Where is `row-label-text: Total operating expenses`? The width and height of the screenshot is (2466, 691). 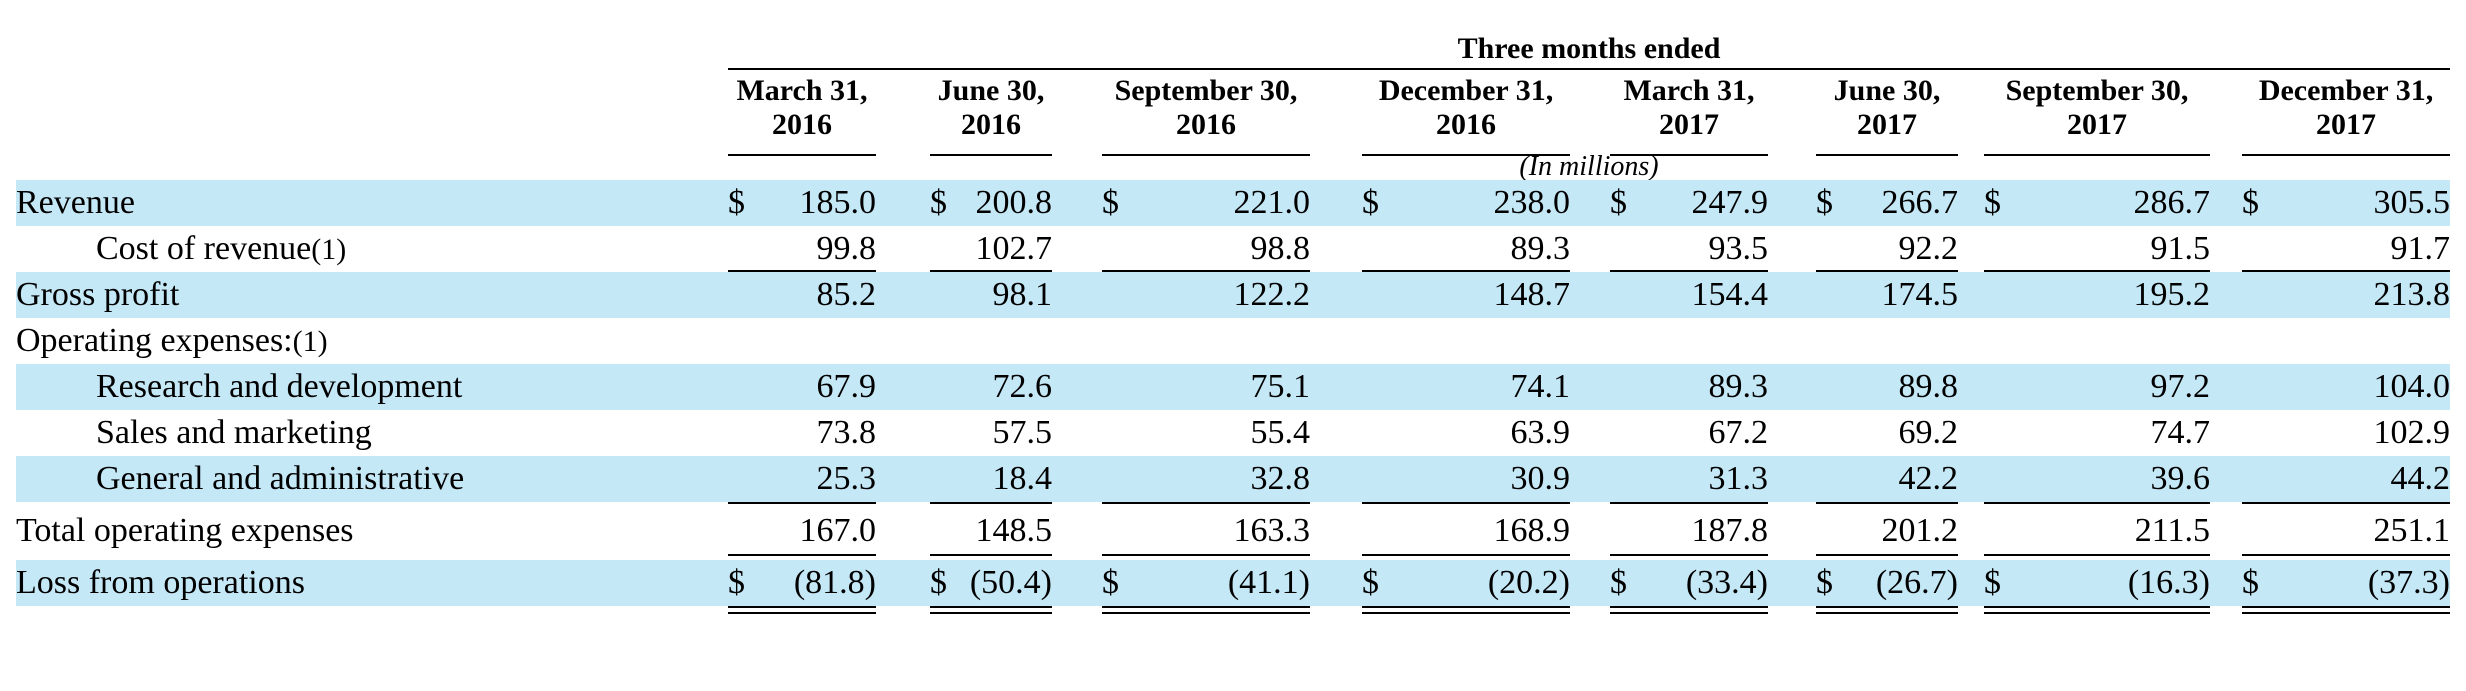
row-label-text: Total operating expenses is located at coordinates (185, 530).